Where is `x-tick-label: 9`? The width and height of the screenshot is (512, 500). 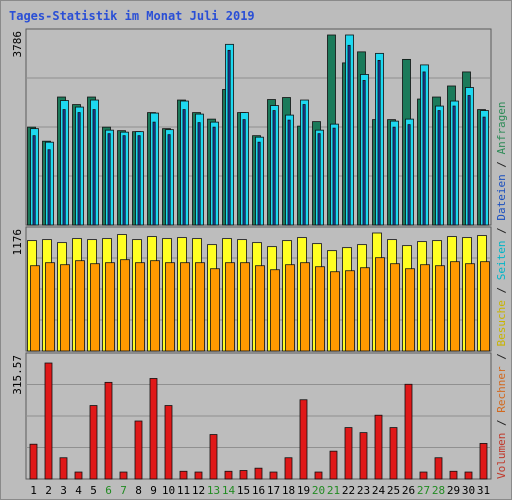 x-tick-label: 9 is located at coordinates (153, 490).